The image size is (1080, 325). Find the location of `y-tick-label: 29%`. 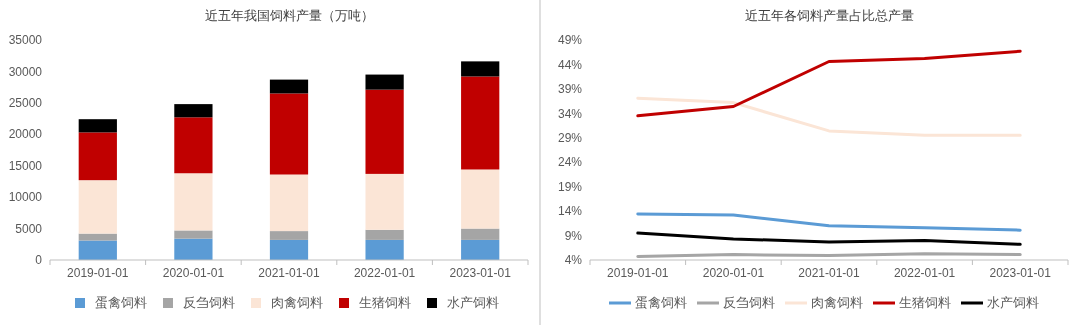

y-tick-label: 29% is located at coordinates (570, 137).